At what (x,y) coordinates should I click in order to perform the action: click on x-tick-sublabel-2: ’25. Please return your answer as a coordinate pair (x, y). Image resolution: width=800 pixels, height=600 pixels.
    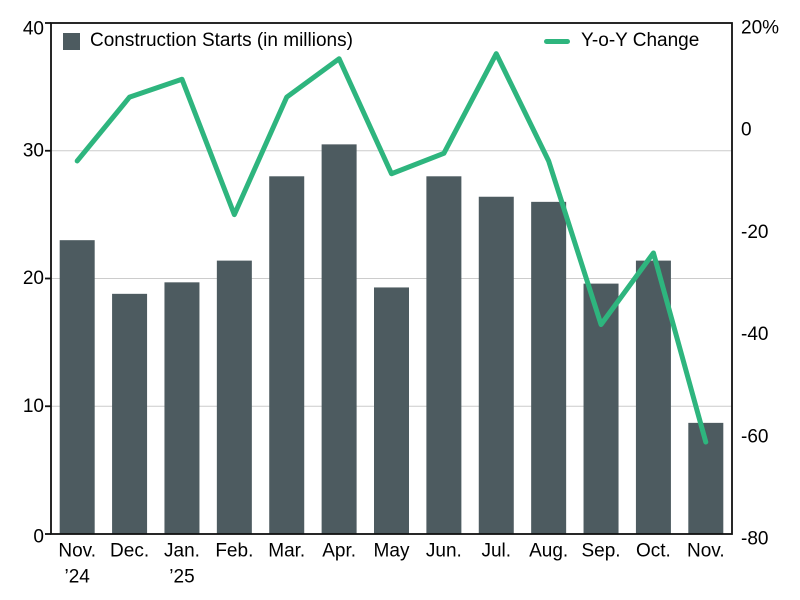
    Looking at the image, I should click on (181, 577).